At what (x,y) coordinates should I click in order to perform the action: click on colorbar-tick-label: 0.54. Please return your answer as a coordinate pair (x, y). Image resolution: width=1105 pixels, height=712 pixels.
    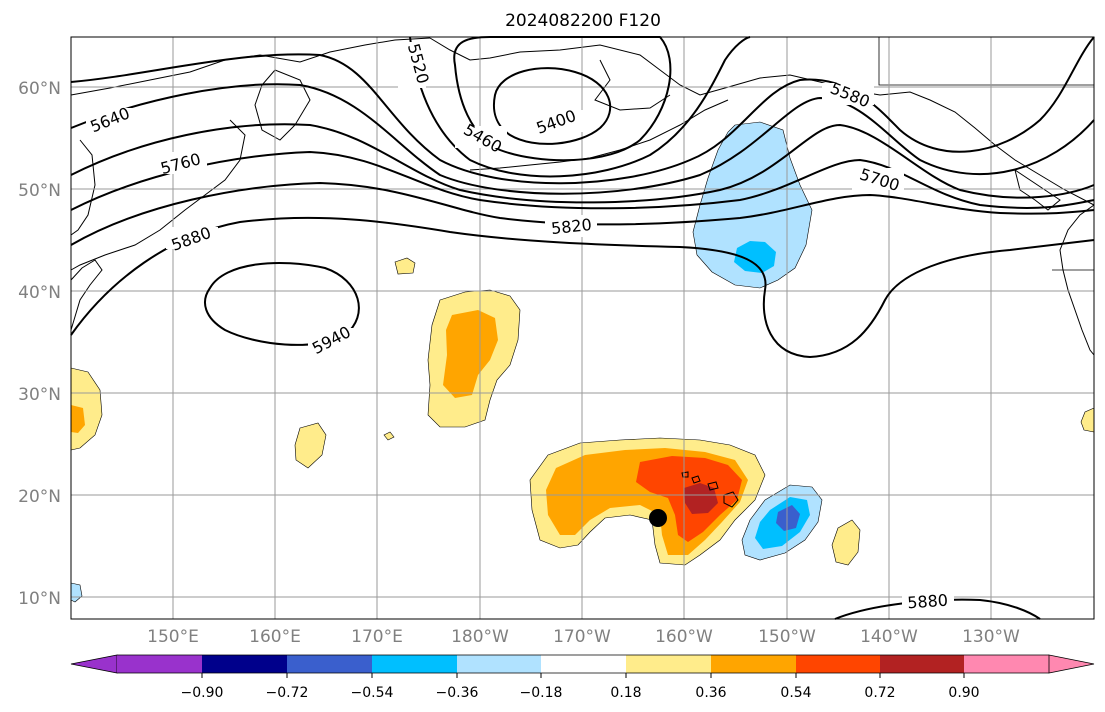
    Looking at the image, I should click on (795, 693).